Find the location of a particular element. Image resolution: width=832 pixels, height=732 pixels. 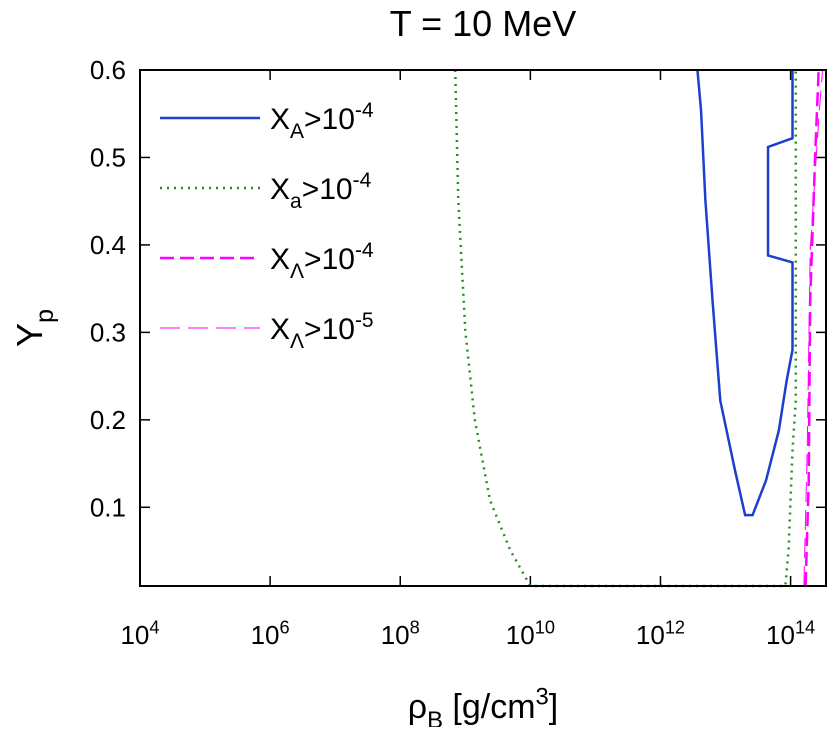

y-tick-label: 0.2 is located at coordinates (108, 420).